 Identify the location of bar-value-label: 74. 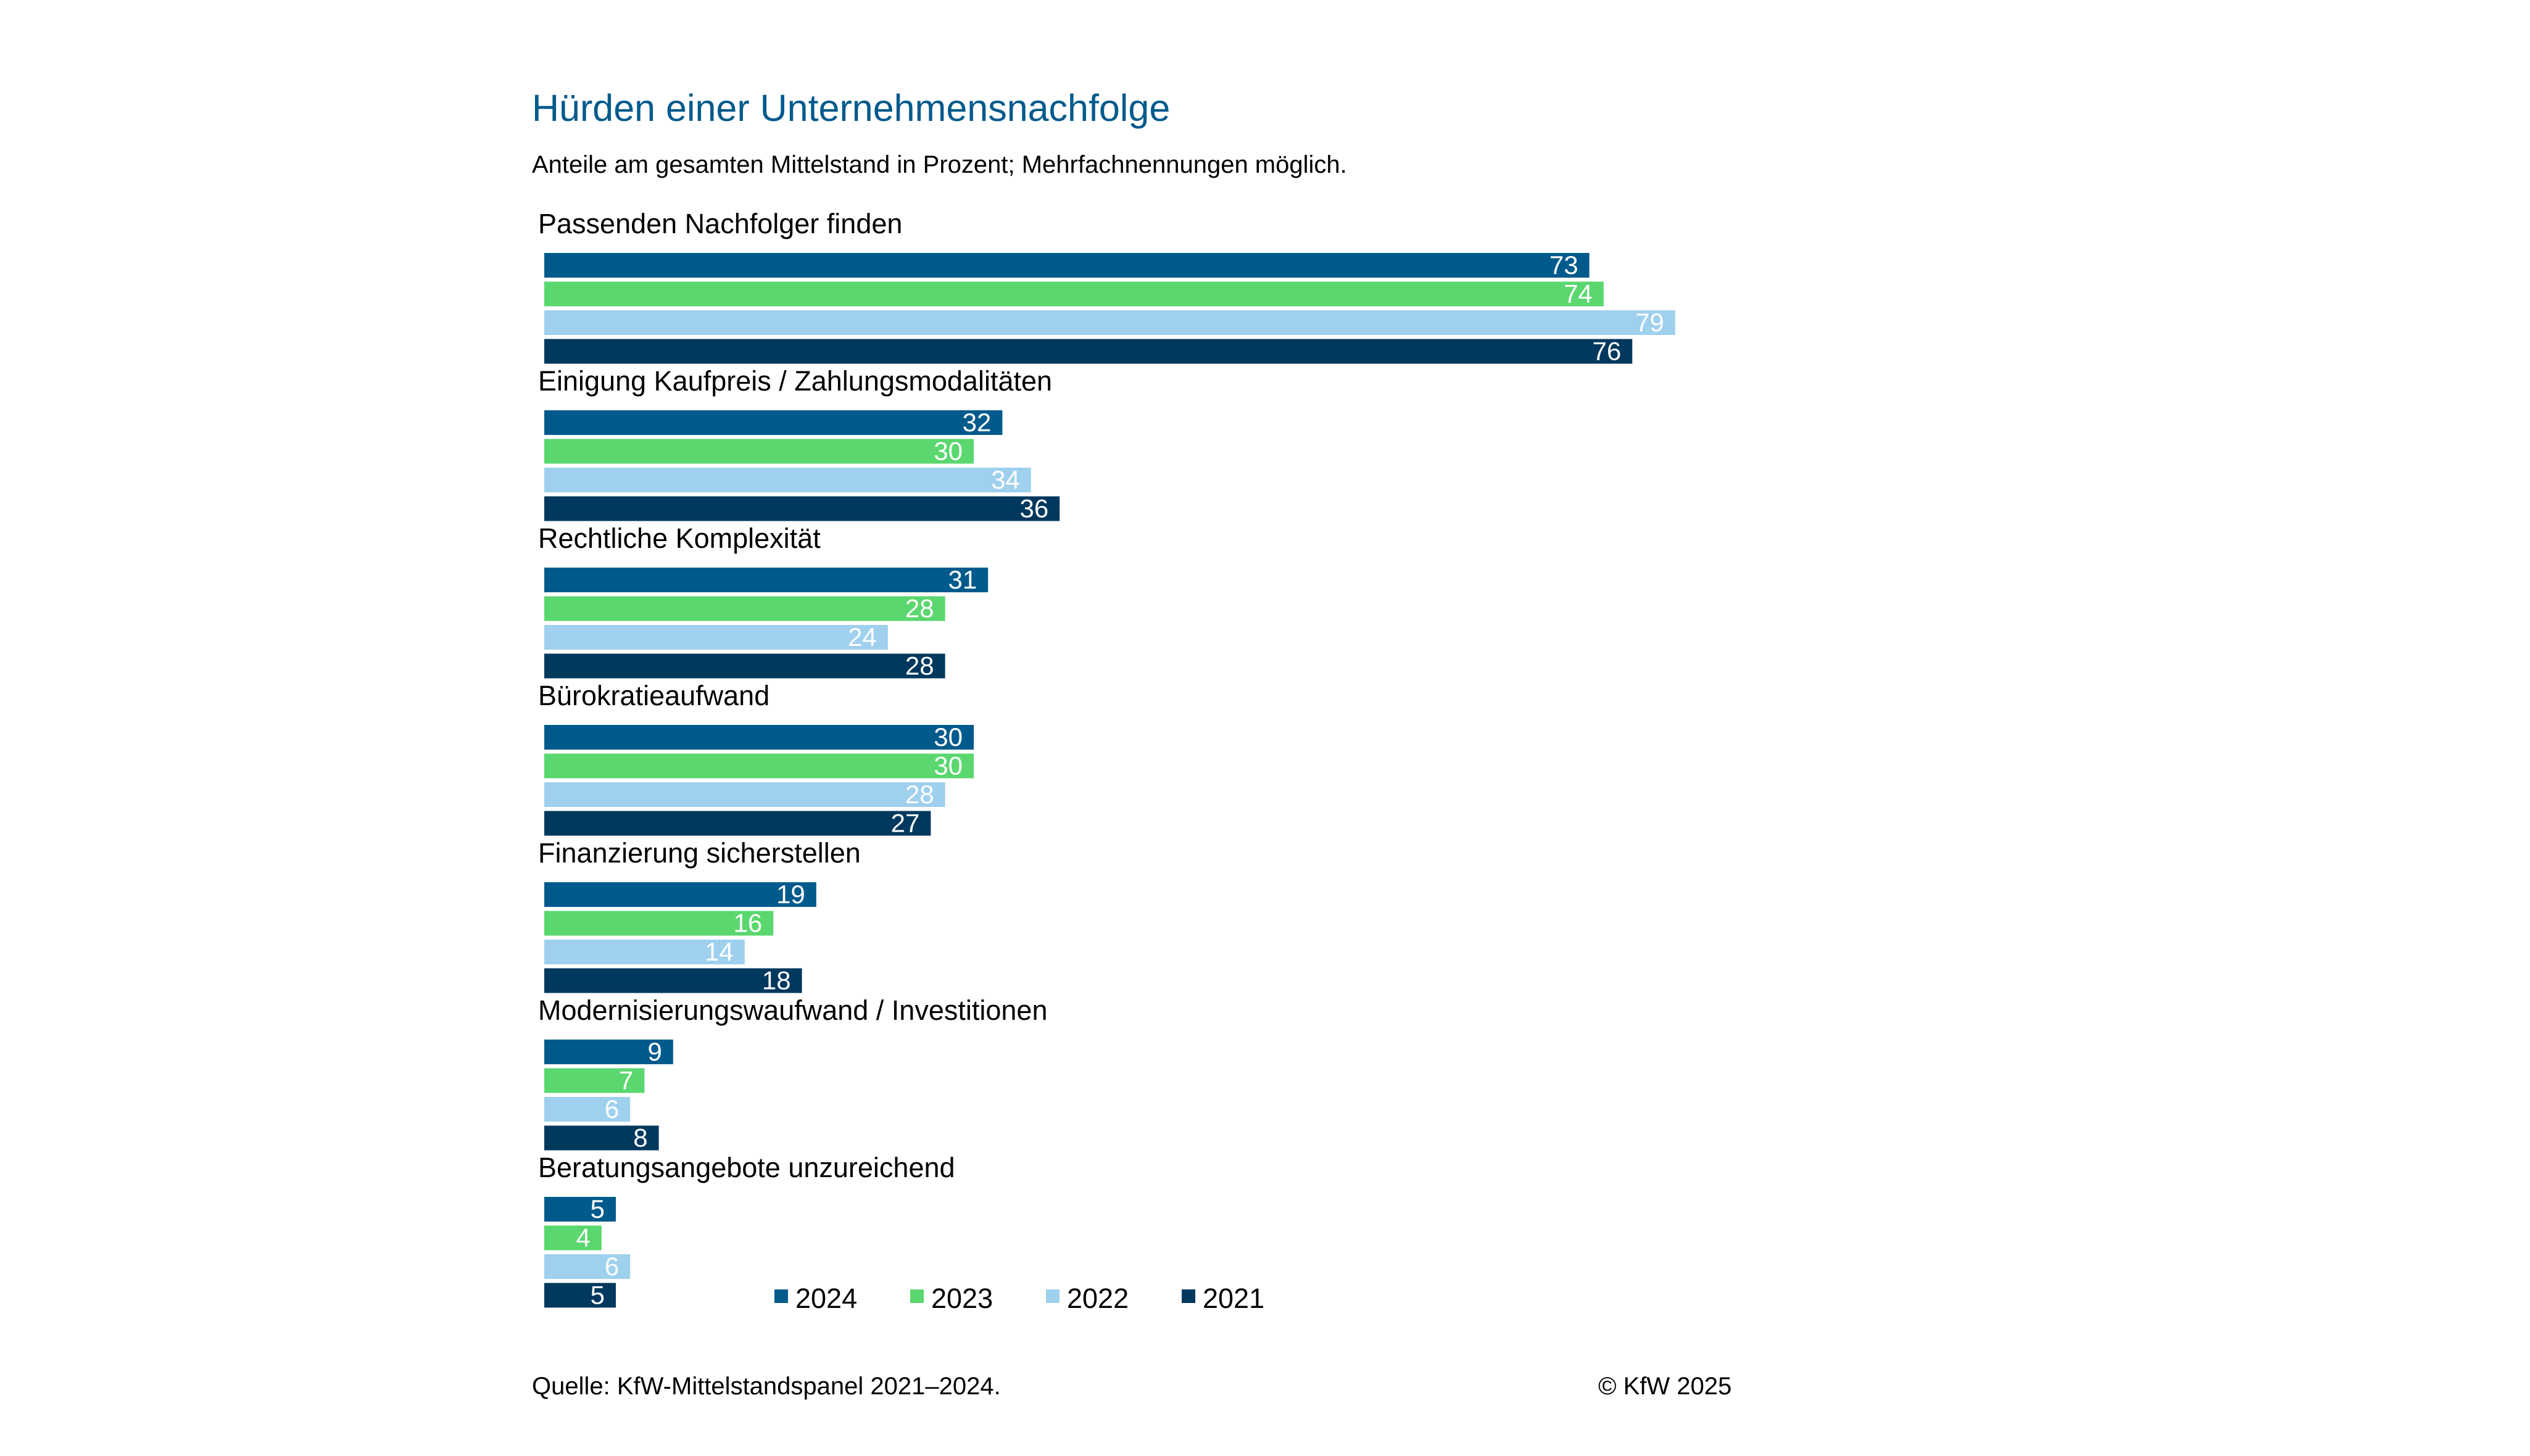
(1578, 293).